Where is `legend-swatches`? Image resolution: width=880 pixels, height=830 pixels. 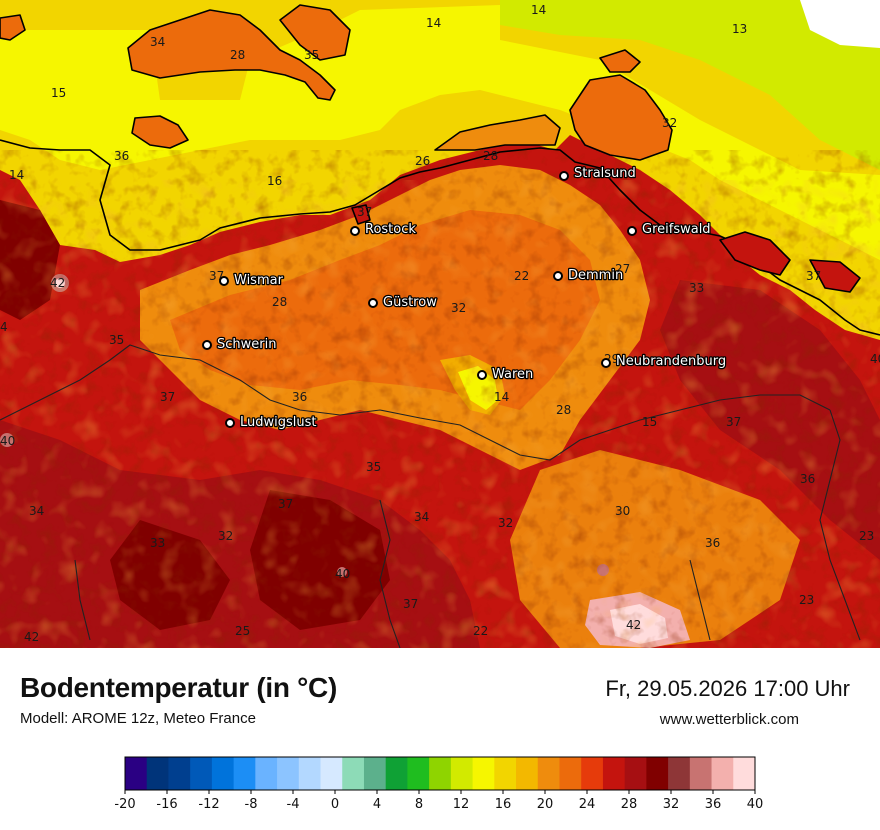
legend-swatches is located at coordinates (440, 773).